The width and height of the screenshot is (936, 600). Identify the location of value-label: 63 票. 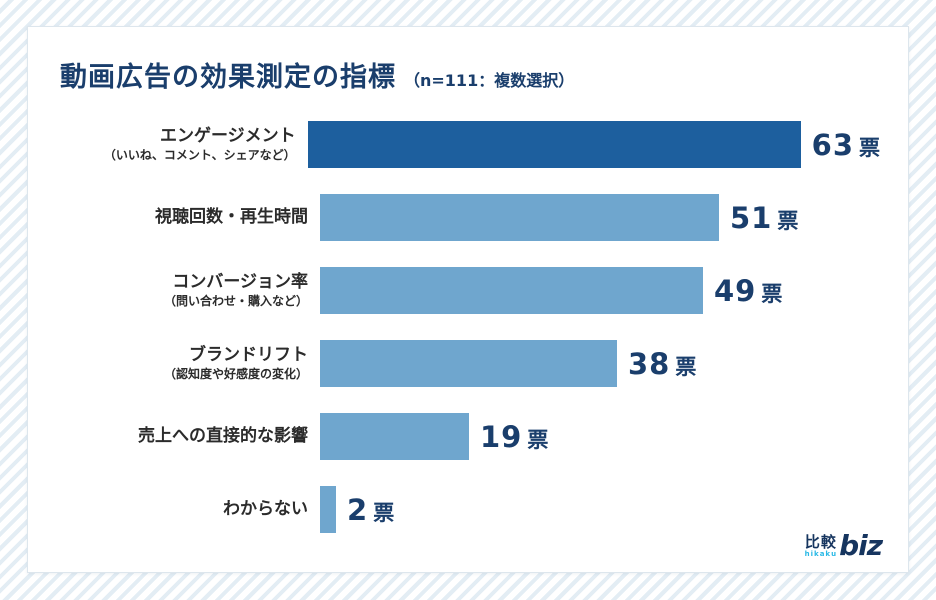
(846, 145).